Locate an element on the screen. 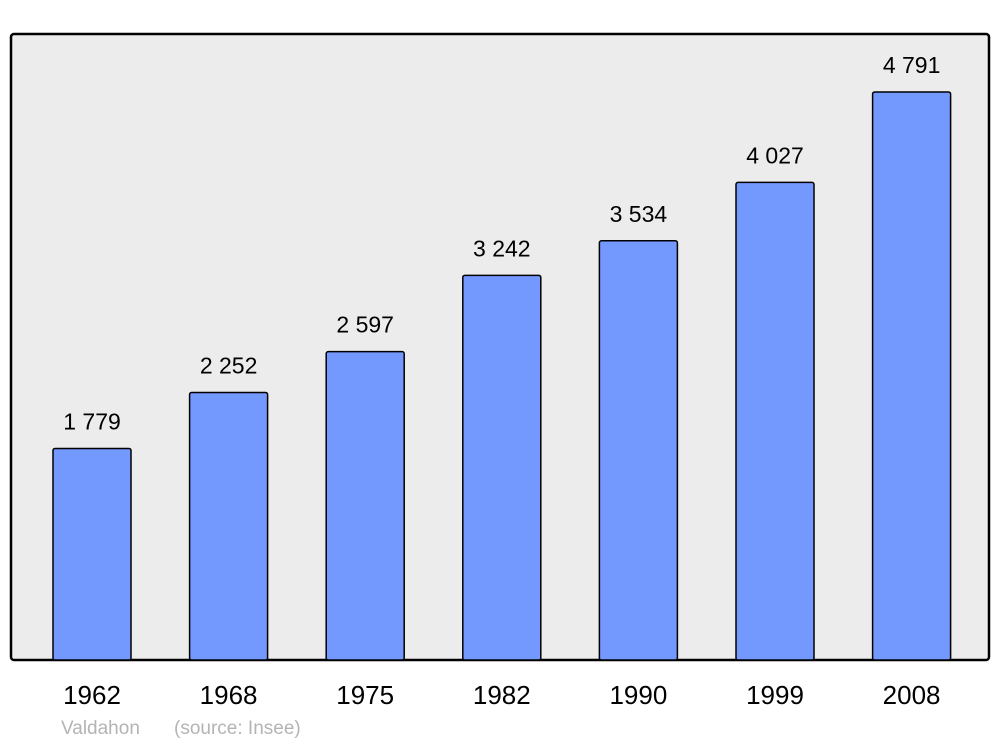 The width and height of the screenshot is (1000, 747). x-tick-label-1968: 1968 is located at coordinates (229, 695).